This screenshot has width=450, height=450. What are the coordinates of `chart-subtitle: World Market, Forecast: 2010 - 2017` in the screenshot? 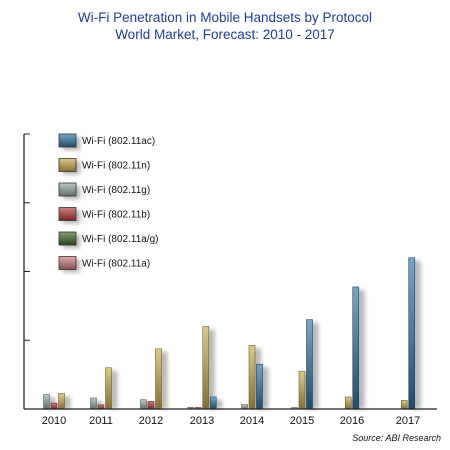 It's located at (225, 34).